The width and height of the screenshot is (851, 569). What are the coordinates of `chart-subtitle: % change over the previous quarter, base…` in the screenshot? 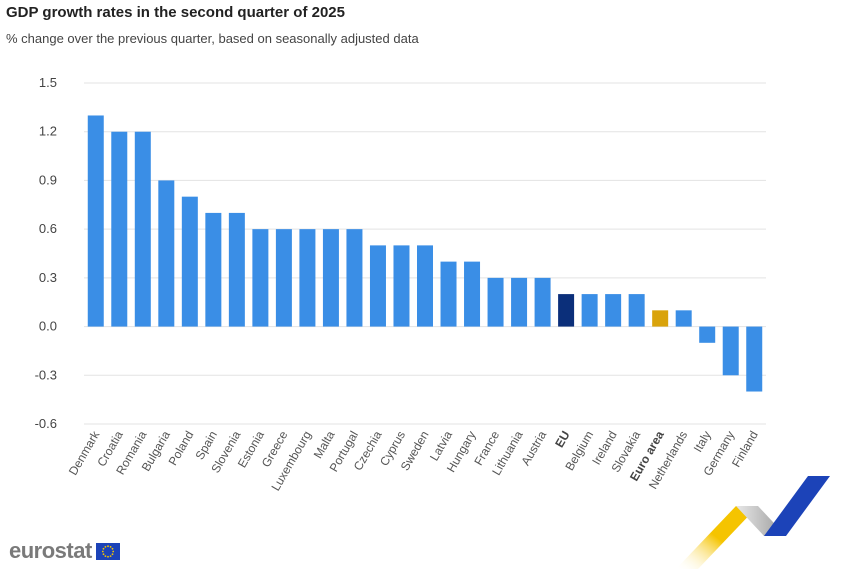 It's located at (212, 38).